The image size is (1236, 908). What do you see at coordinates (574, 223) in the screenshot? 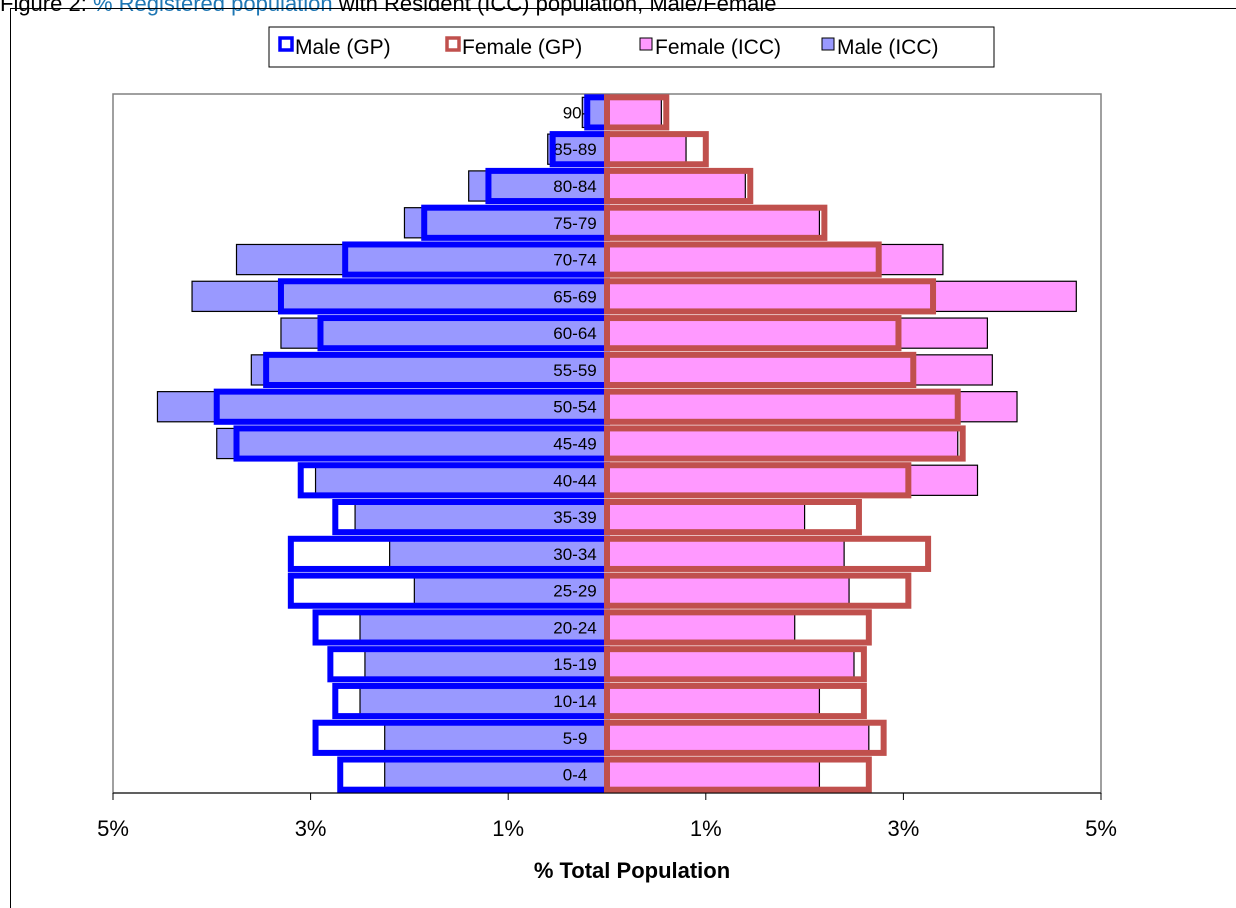
I see `age-label-75-79: 75-79` at bounding box center [574, 223].